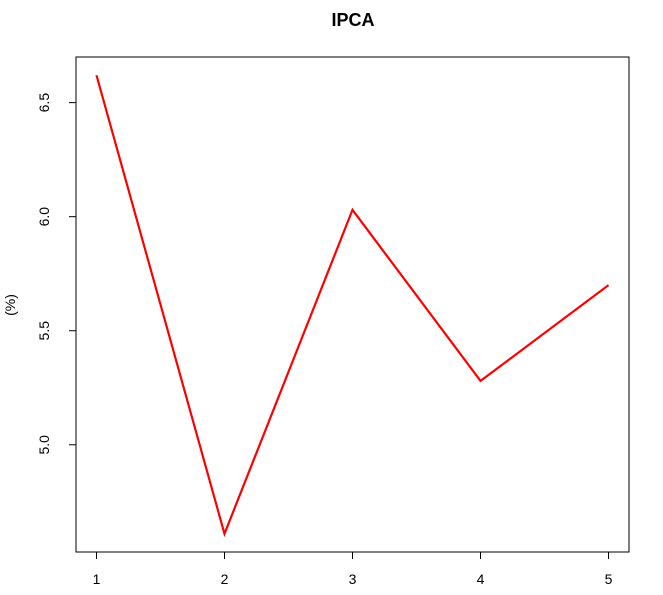  I want to click on y-tick-label: 5.5, so click(44, 331).